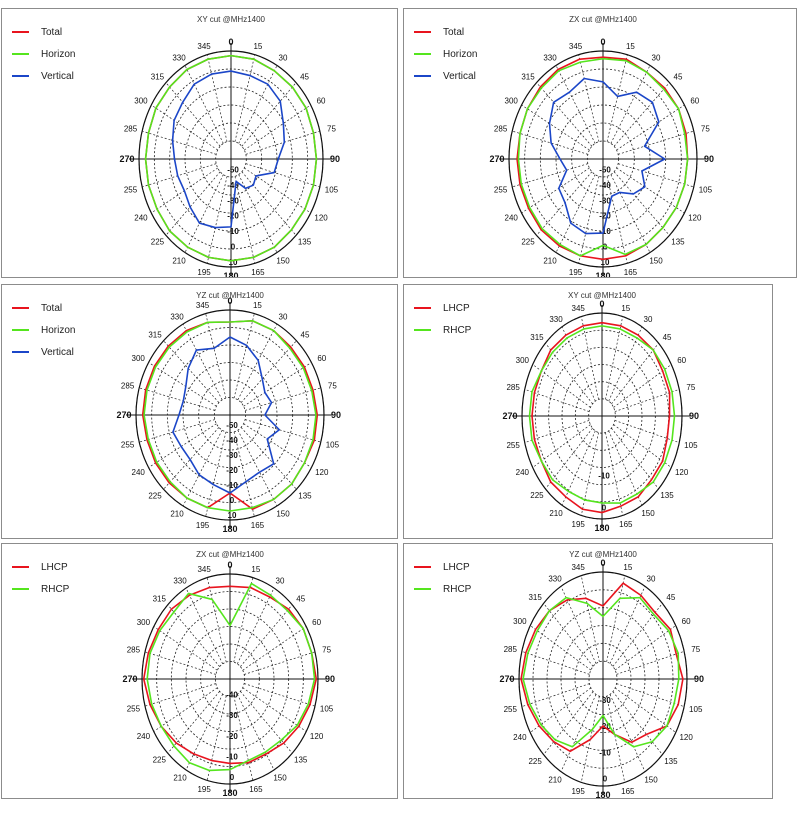  I want to click on legend-item: Horizon, so click(43, 54).